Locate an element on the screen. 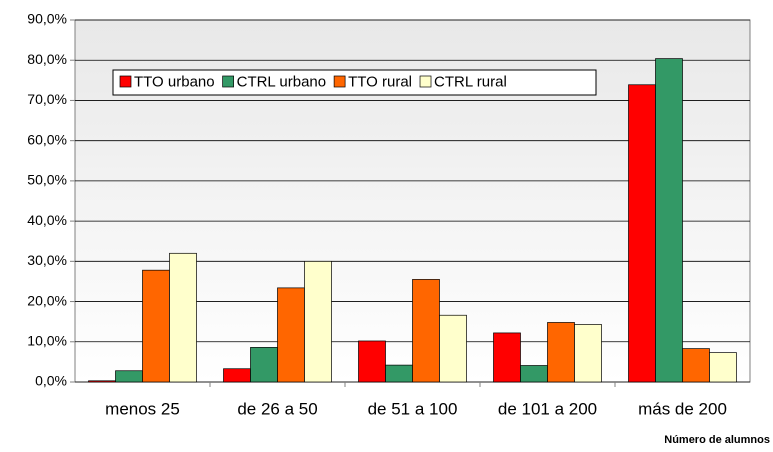  legend-label: CTRL rural is located at coordinates (470, 81).